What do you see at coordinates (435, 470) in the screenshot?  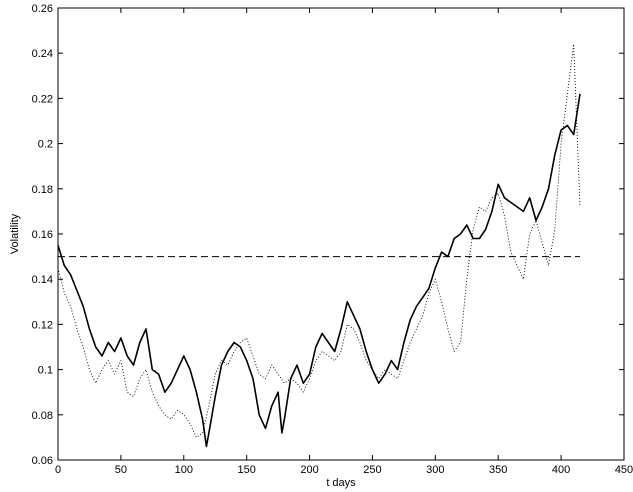 I see `x-tick-label: 300` at bounding box center [435, 470].